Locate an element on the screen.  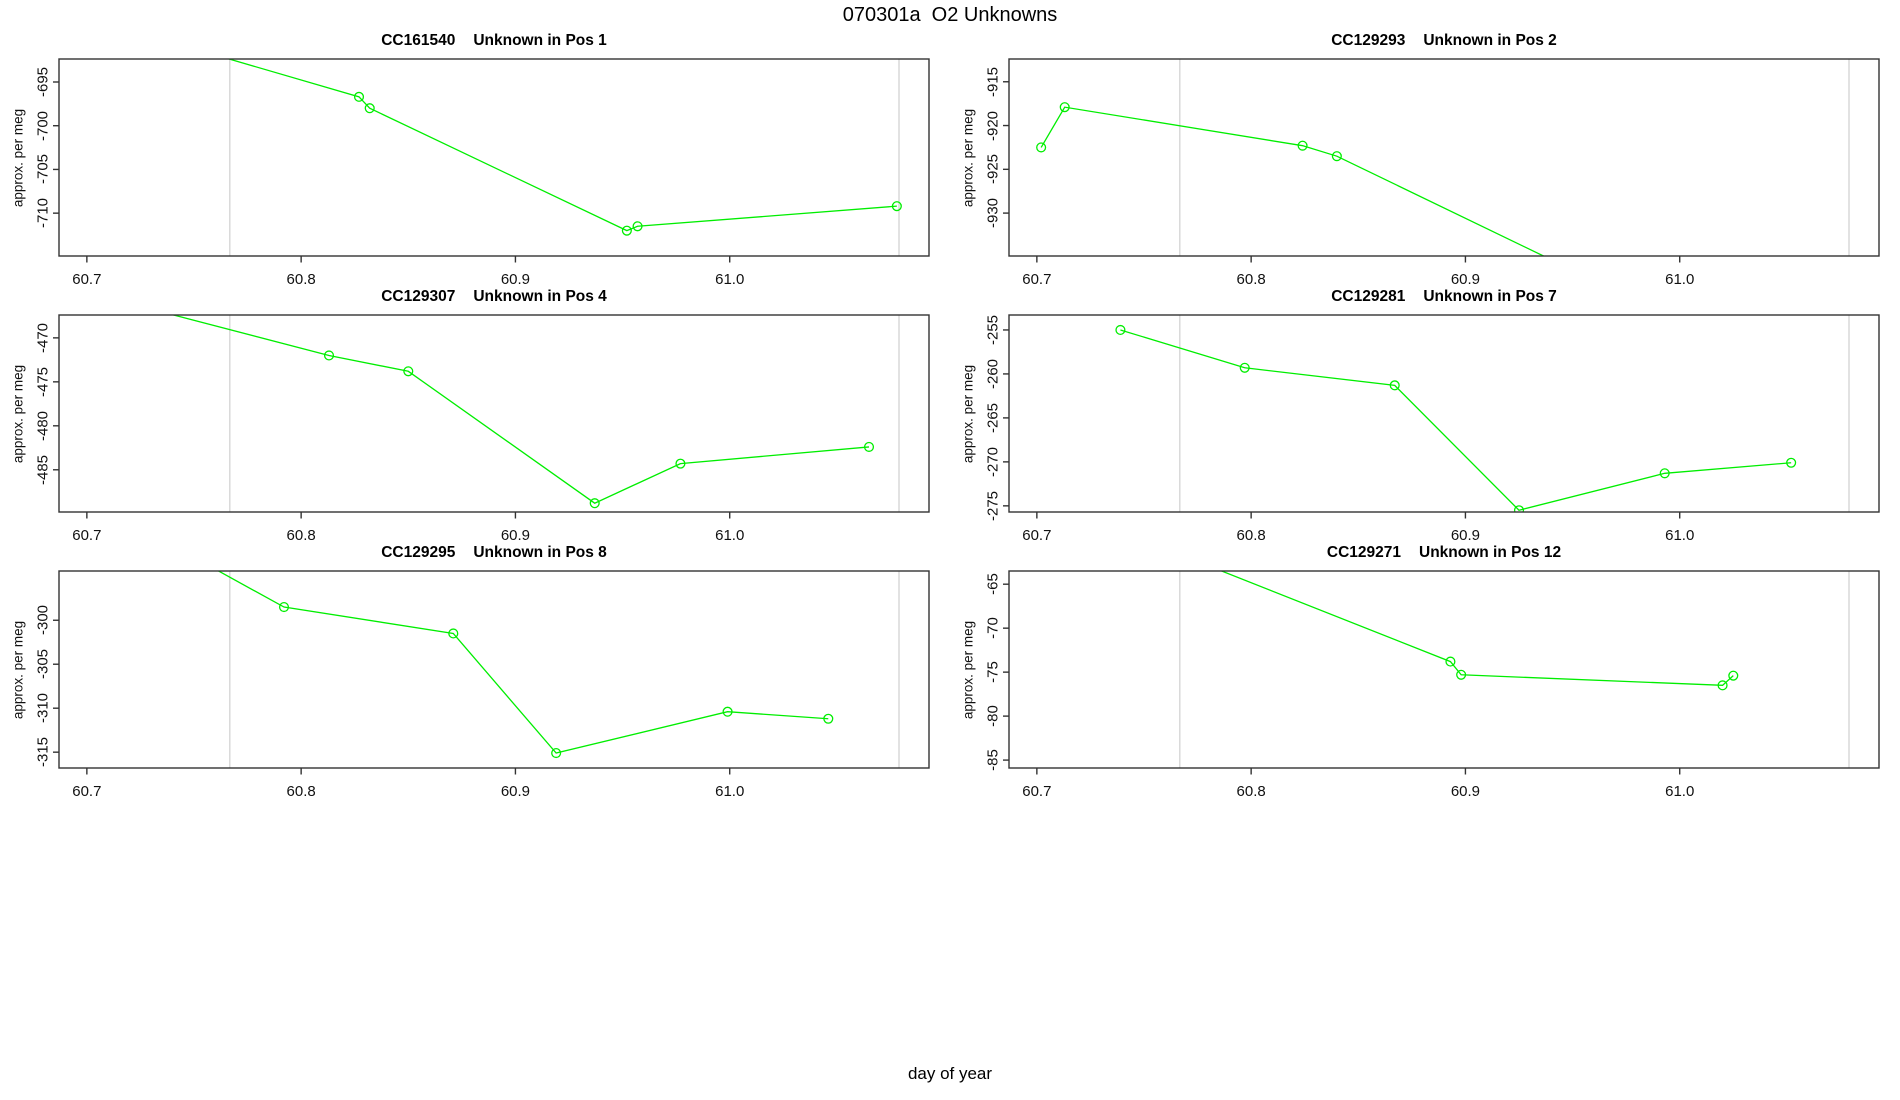
y-tick-label: -475 is located at coordinates (43, 381).